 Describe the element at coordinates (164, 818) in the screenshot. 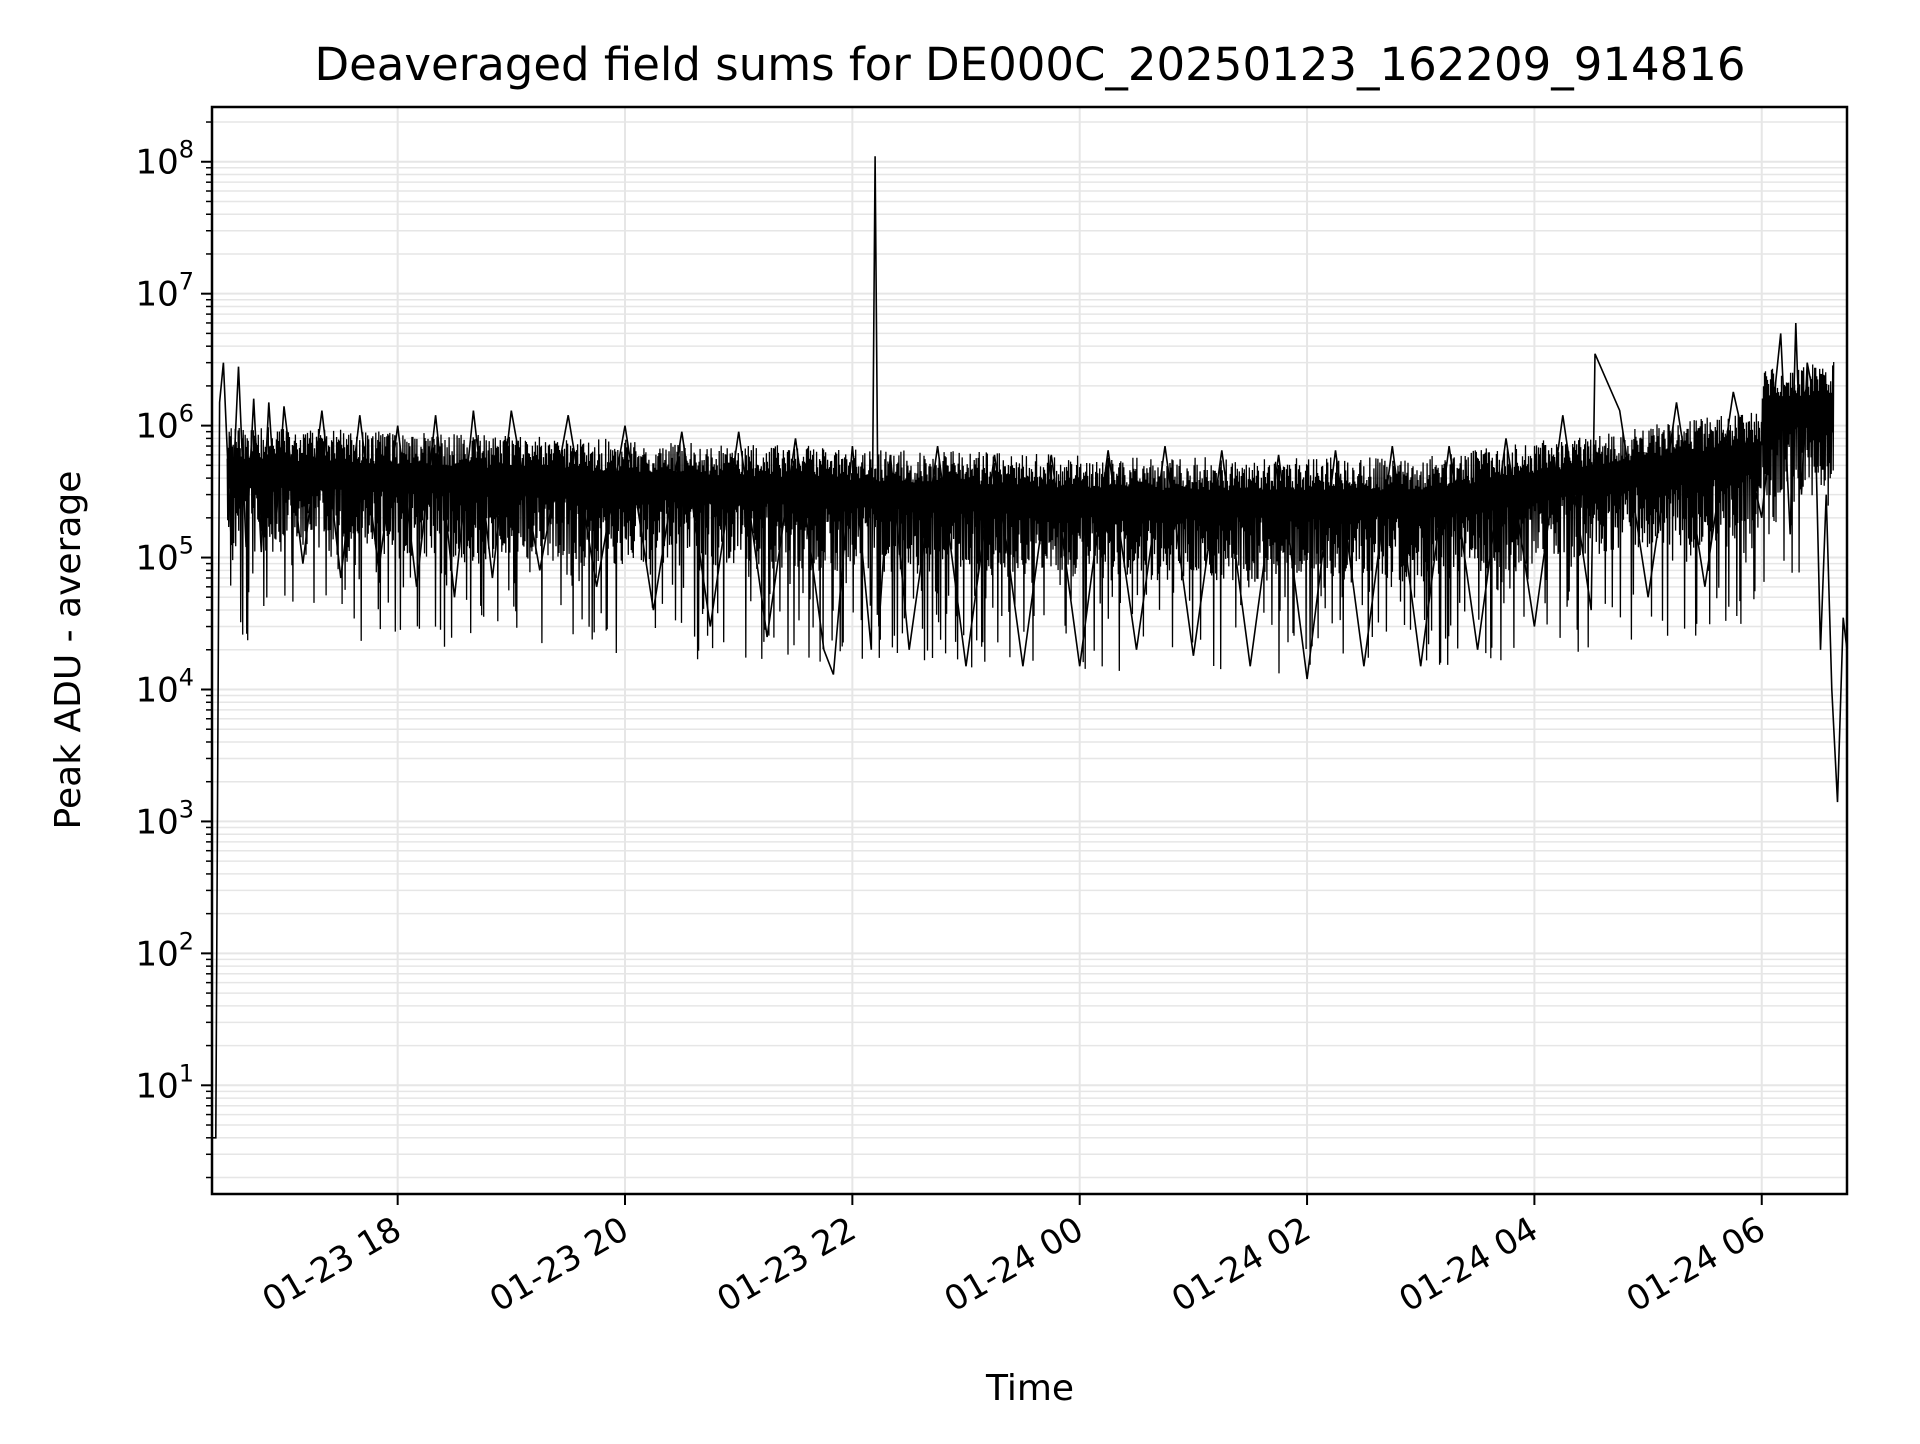

I see `y-tick-label: 10³` at that location.